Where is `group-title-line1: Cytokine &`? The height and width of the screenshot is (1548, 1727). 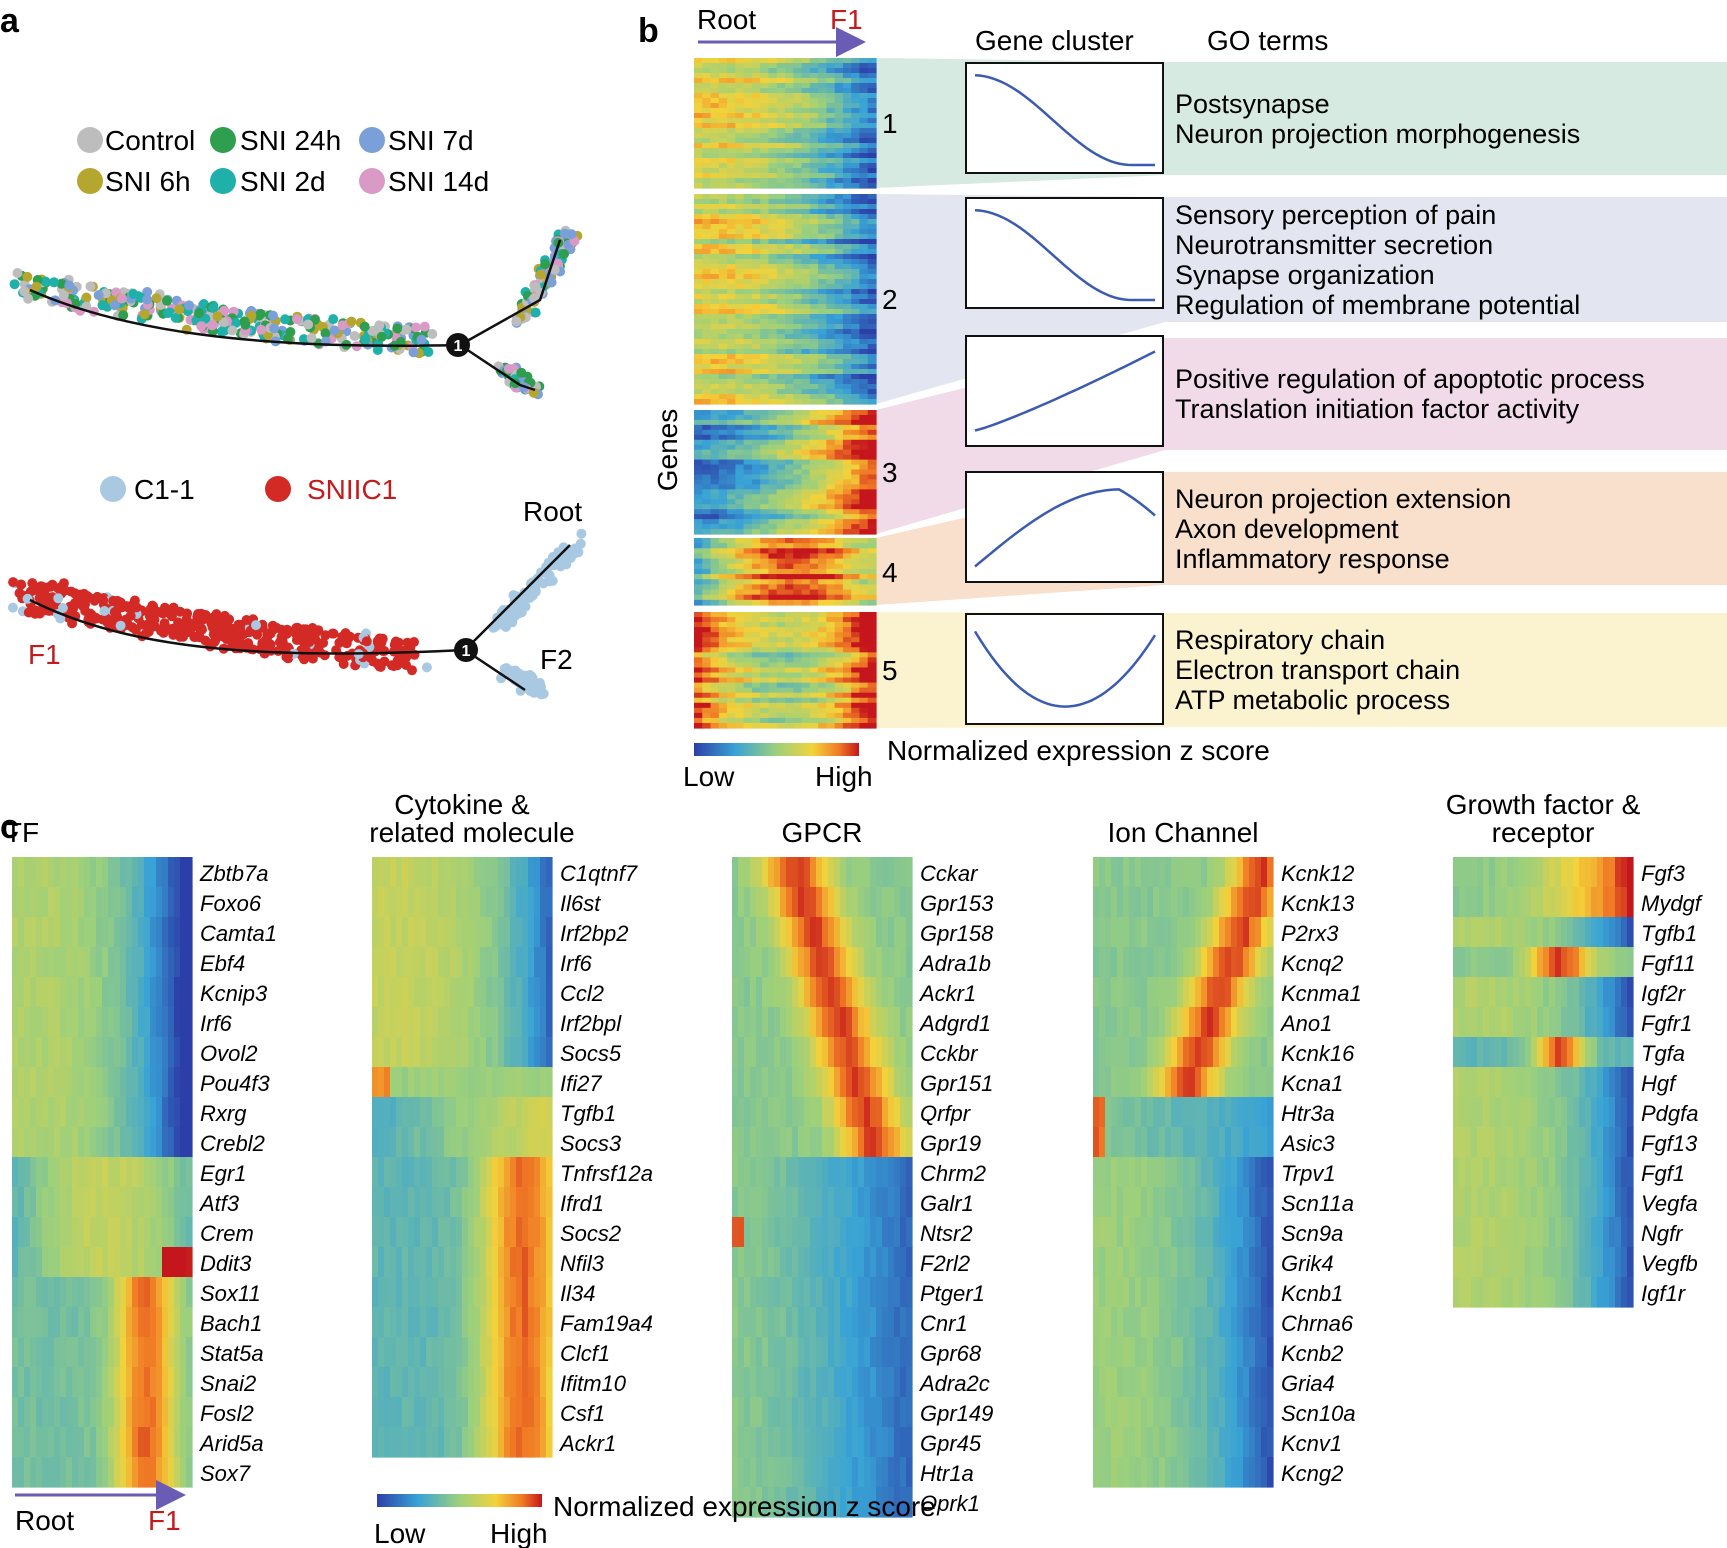 group-title-line1: Cytokine & is located at coordinates (462, 804).